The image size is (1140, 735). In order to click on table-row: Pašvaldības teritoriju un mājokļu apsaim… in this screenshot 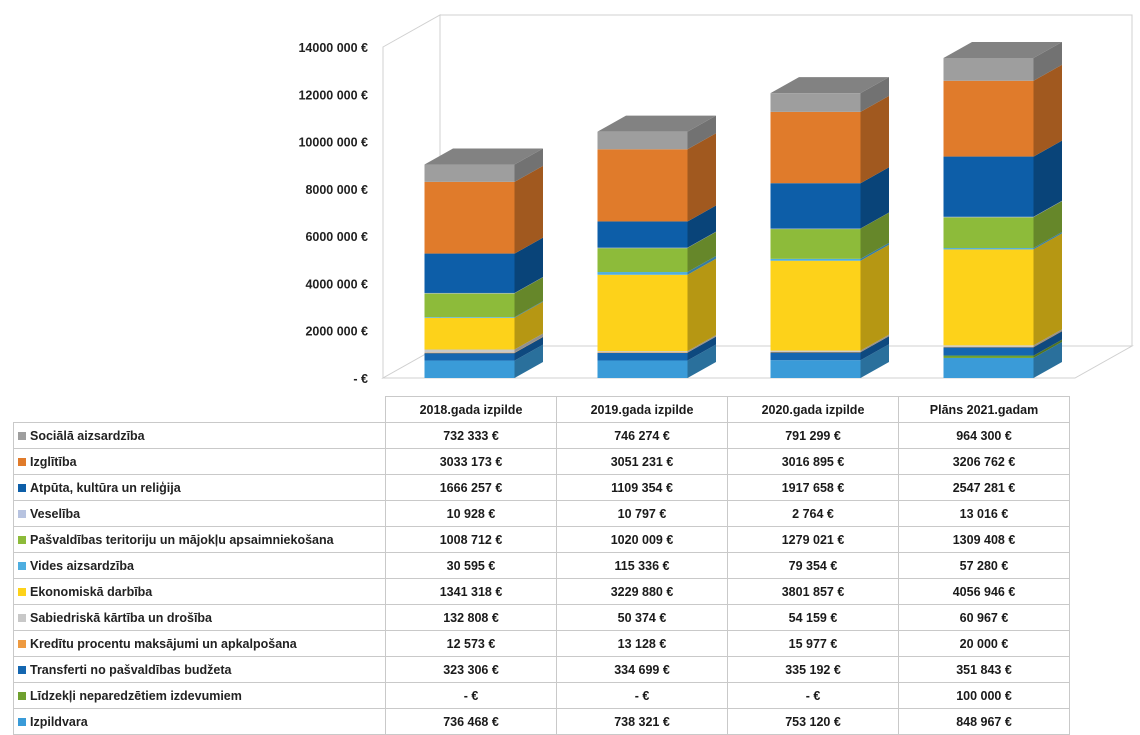, I will do `click(541, 539)`.